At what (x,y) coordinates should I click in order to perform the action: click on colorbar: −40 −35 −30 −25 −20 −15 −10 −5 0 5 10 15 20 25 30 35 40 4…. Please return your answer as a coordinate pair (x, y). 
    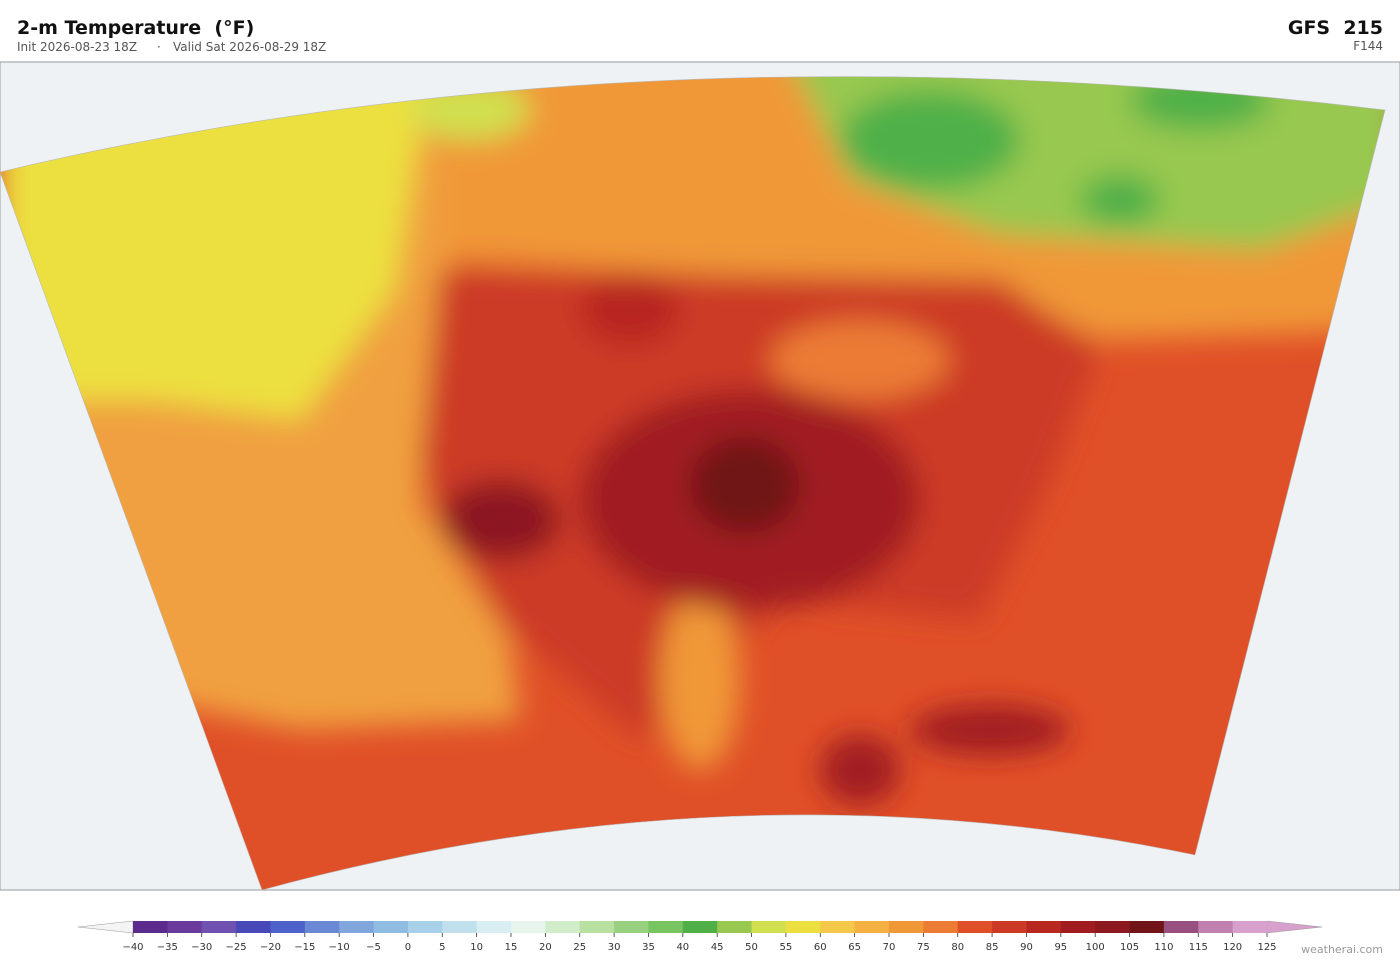
    Looking at the image, I should click on (700, 936).